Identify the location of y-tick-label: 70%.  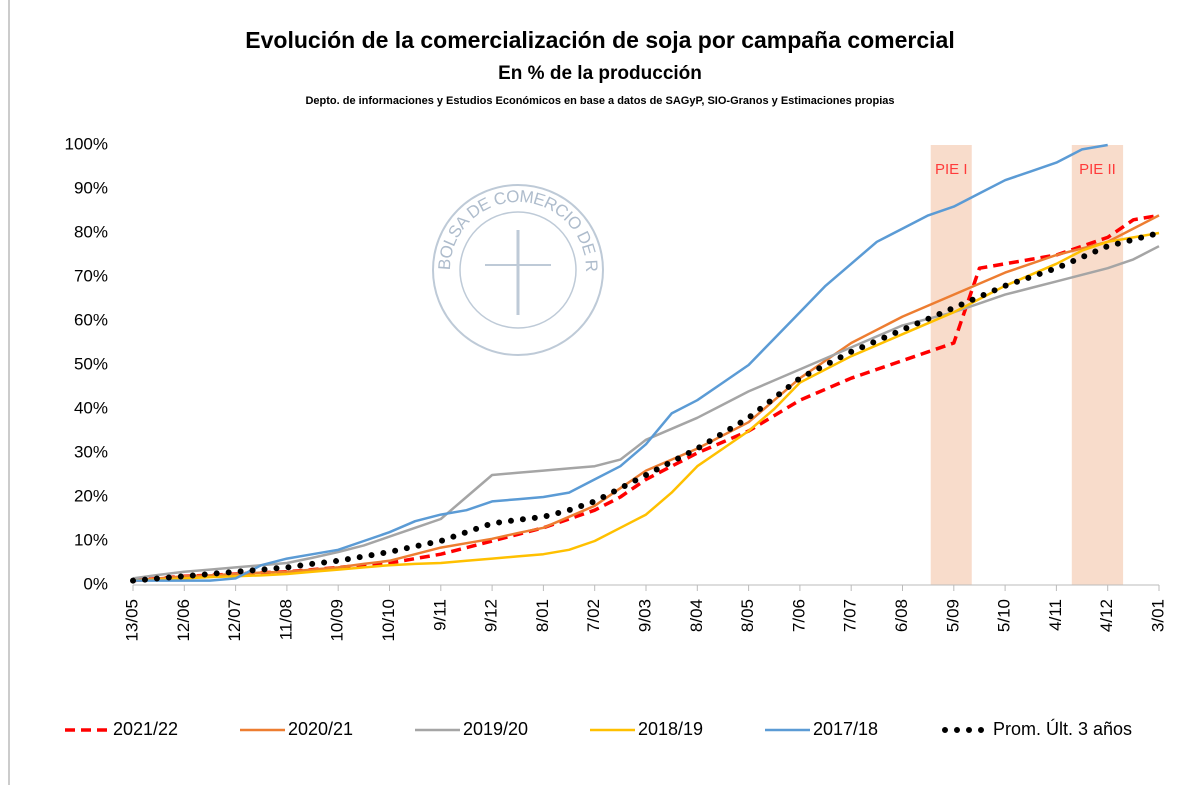
(91, 275).